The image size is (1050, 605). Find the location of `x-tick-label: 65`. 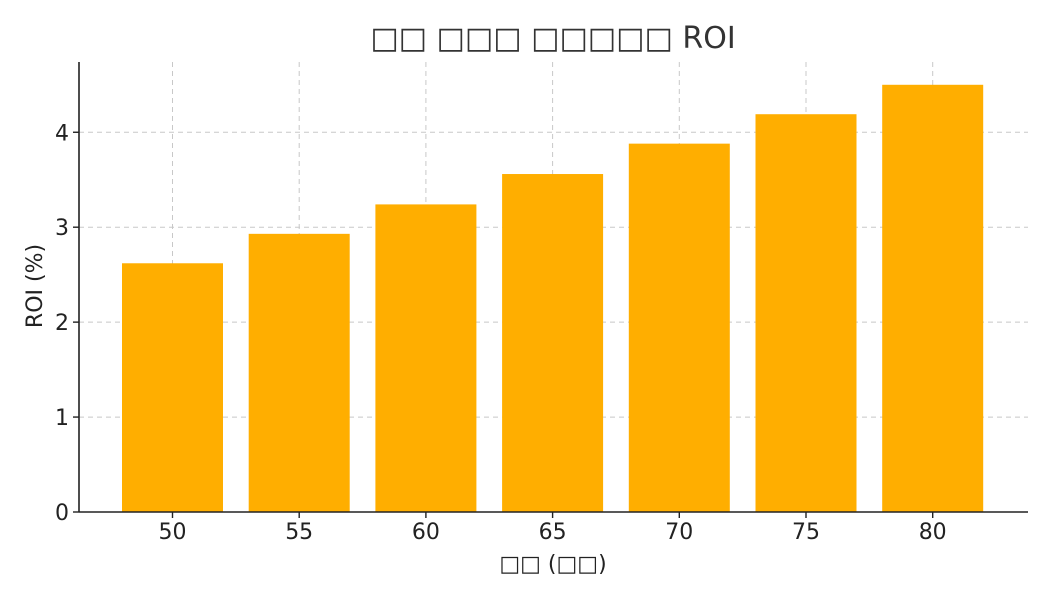

x-tick-label: 65 is located at coordinates (553, 532).